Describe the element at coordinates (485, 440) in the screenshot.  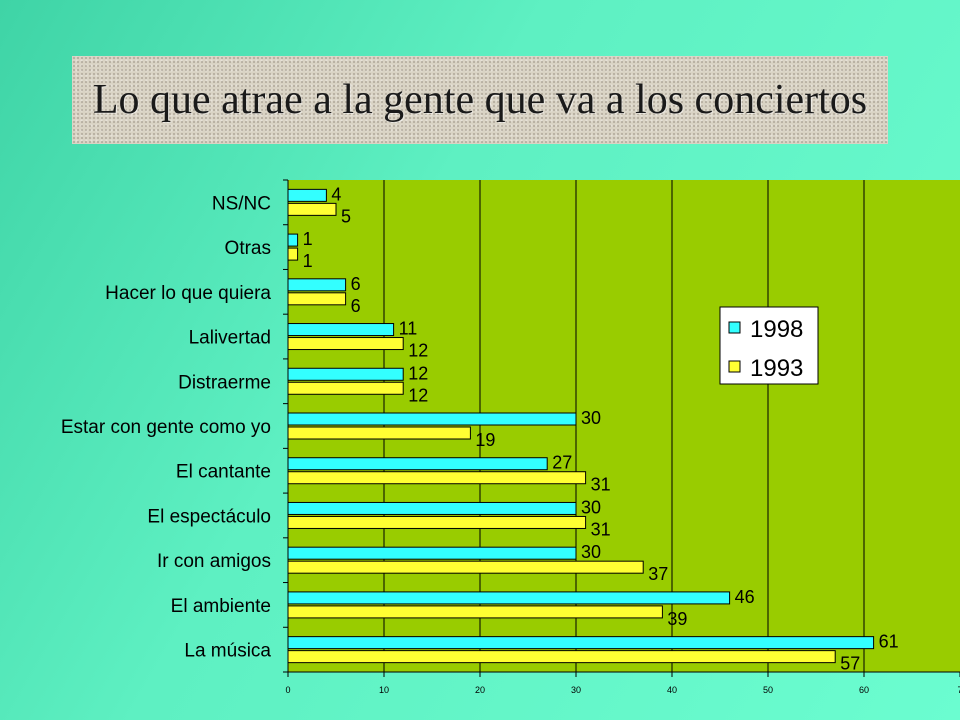
I see `data-label-1993: 19` at that location.